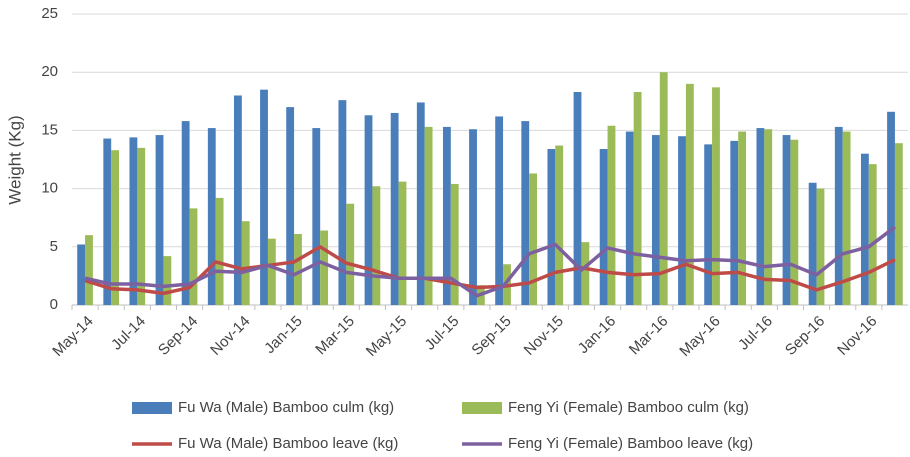 The height and width of the screenshot is (457, 910). Describe the element at coordinates (14, 159) in the screenshot. I see `y-axis-label: Weight (Kg)` at that location.